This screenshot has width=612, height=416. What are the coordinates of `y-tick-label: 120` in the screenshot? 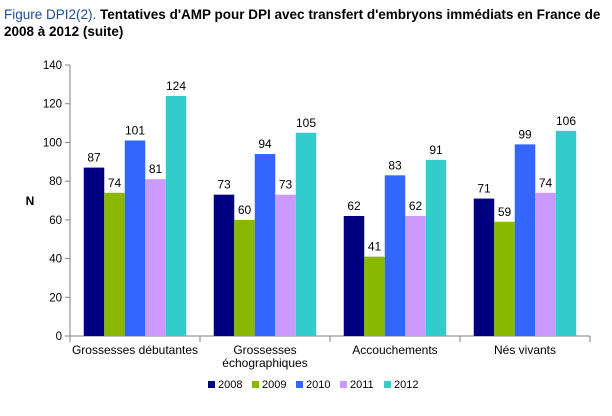 It's located at (52, 105).